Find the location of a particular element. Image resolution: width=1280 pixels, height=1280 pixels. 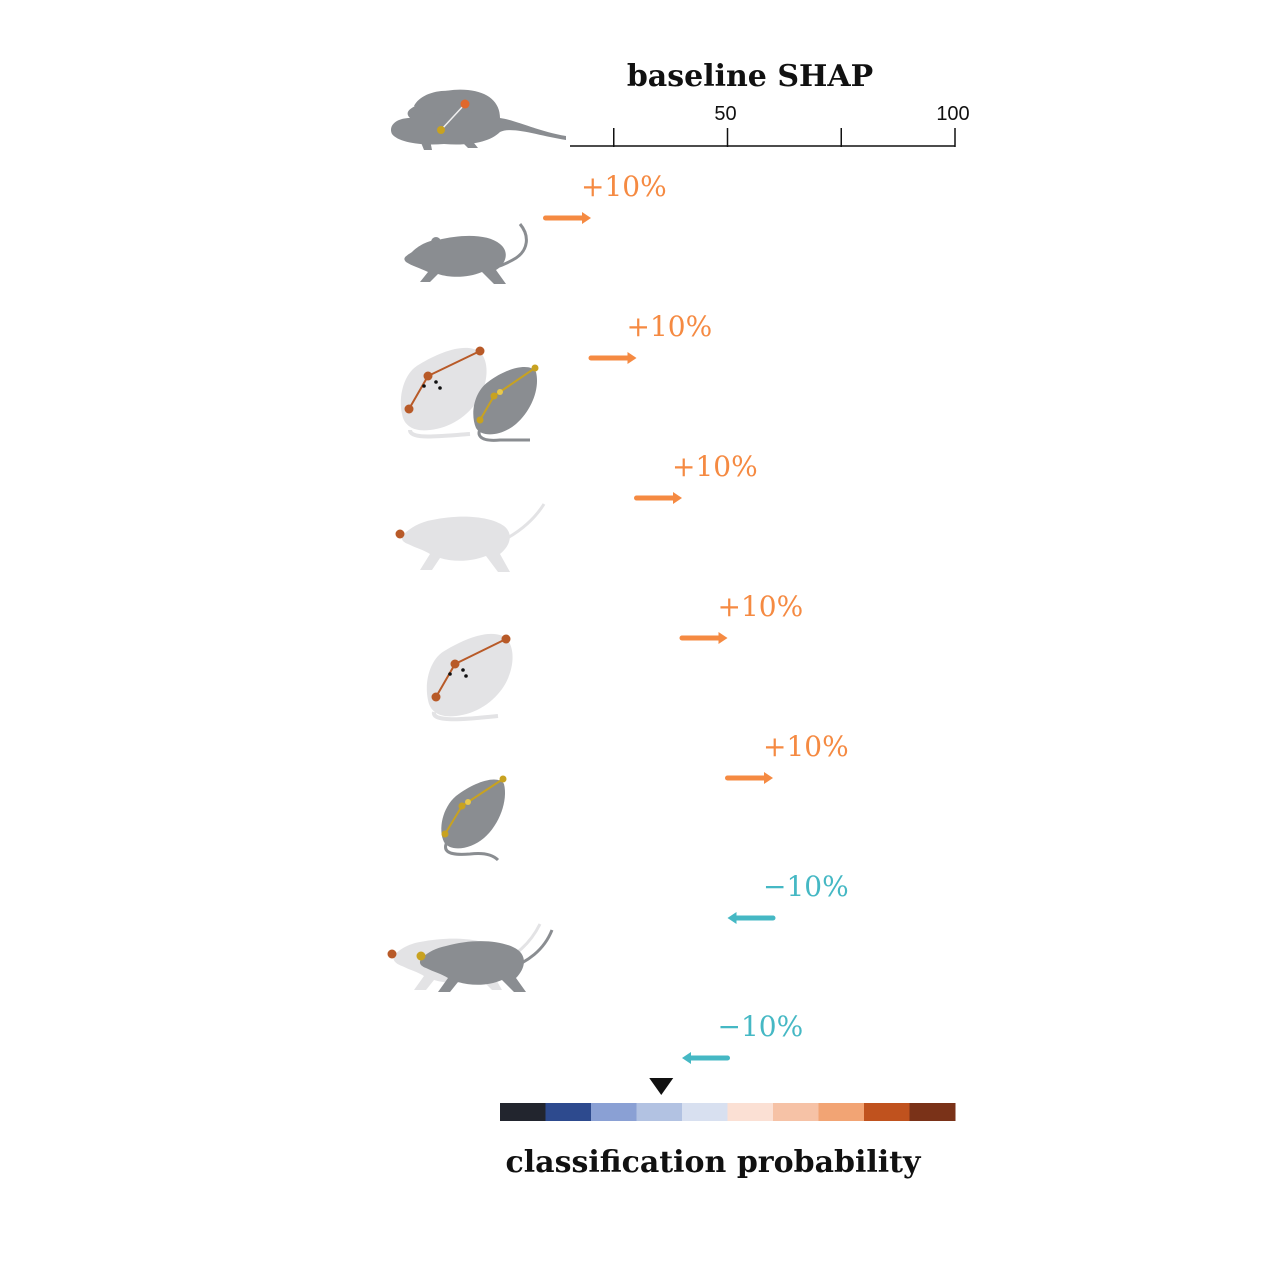

step-5: +10% is located at coordinates (787, 757).